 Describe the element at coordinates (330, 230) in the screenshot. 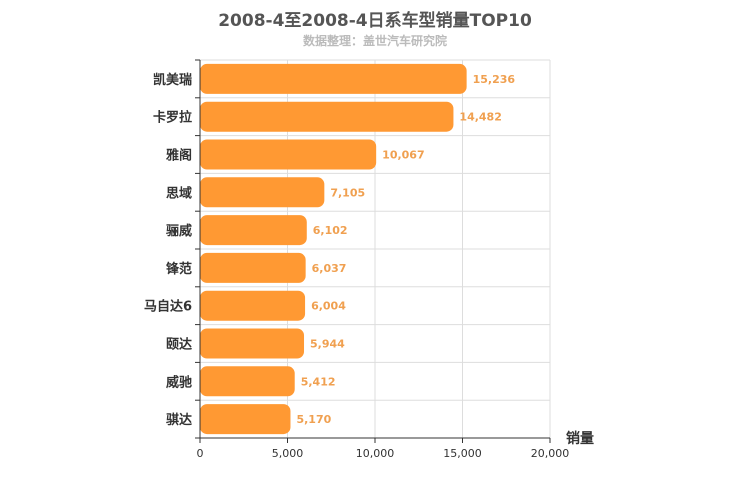

I see `data-label: 6,102` at that location.